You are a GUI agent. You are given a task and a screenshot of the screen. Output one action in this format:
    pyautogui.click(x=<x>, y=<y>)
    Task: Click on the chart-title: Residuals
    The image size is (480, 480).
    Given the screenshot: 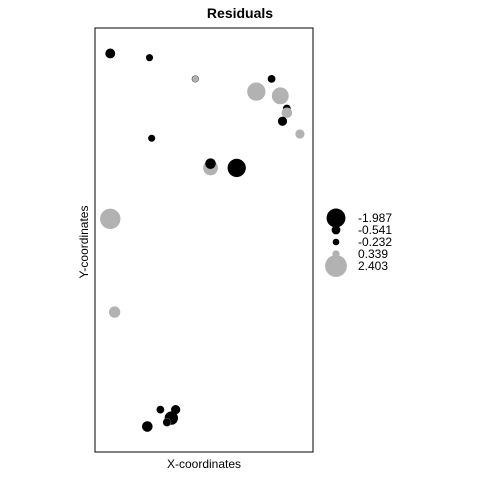 What is the action you would take?
    pyautogui.click(x=240, y=13)
    